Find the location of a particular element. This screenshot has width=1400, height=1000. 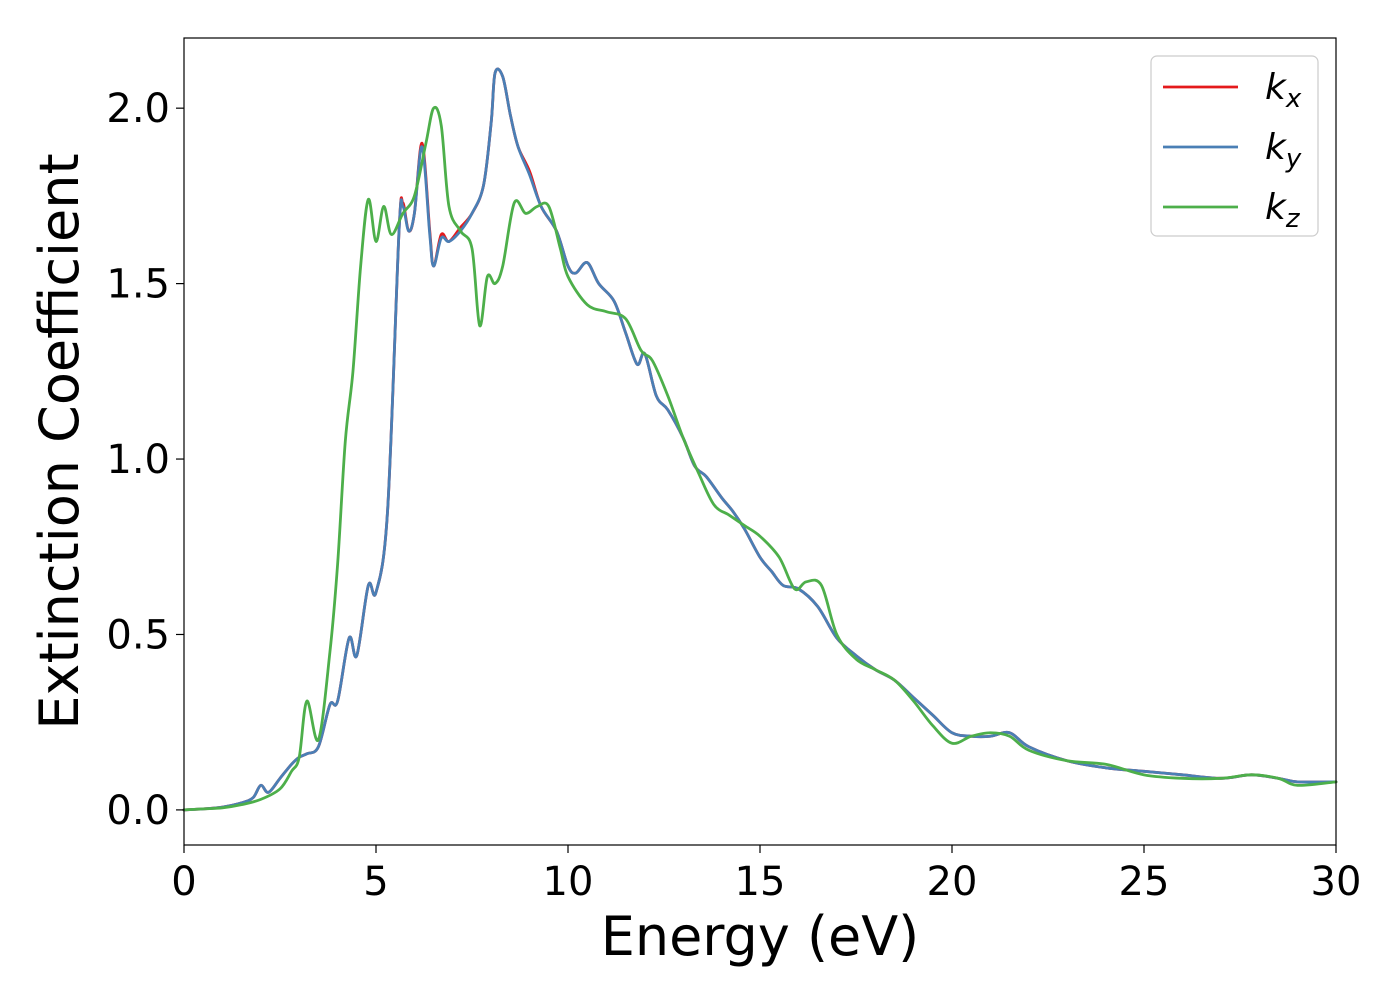

y-axis: 0.0 0.5 1.0 1.5 2.0 is located at coordinates (145, 460).